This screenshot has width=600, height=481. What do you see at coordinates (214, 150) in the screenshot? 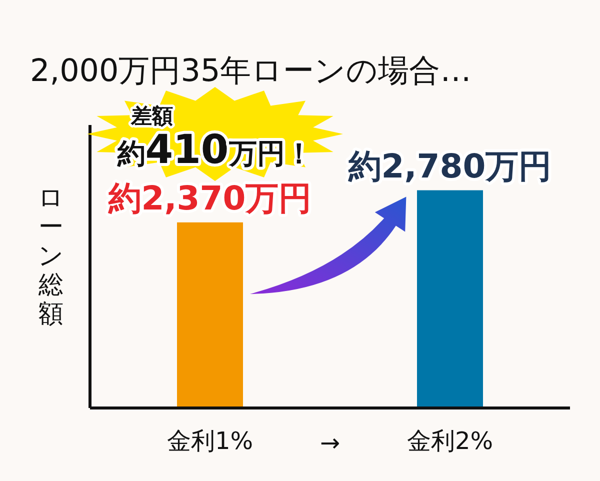
I see `text: 約410万円！` at bounding box center [214, 150].